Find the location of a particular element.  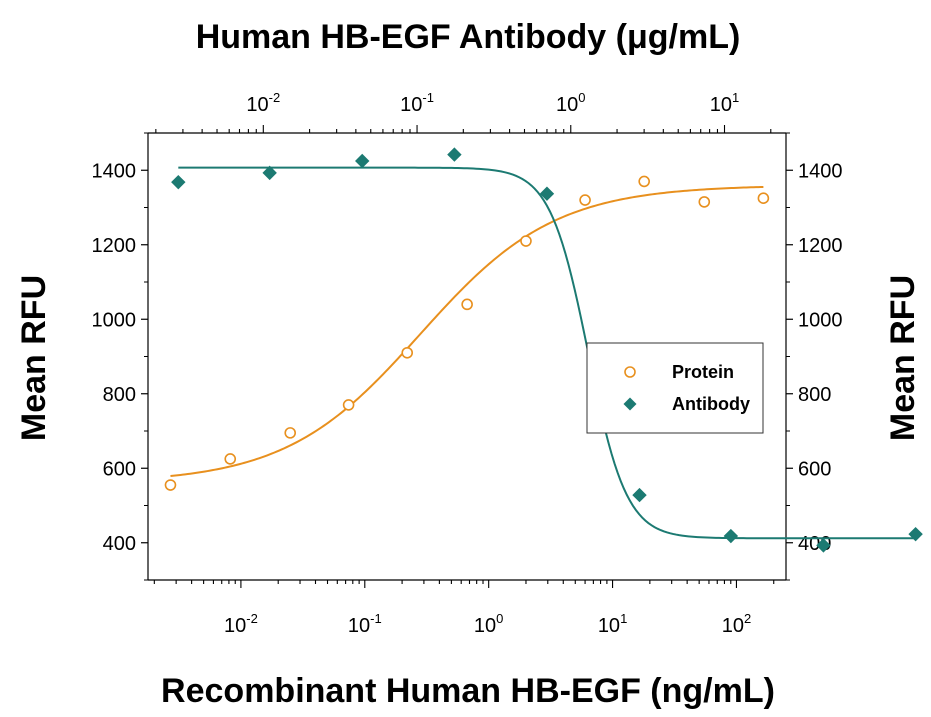

y-tick-label-left: 1400 is located at coordinates (114, 171).